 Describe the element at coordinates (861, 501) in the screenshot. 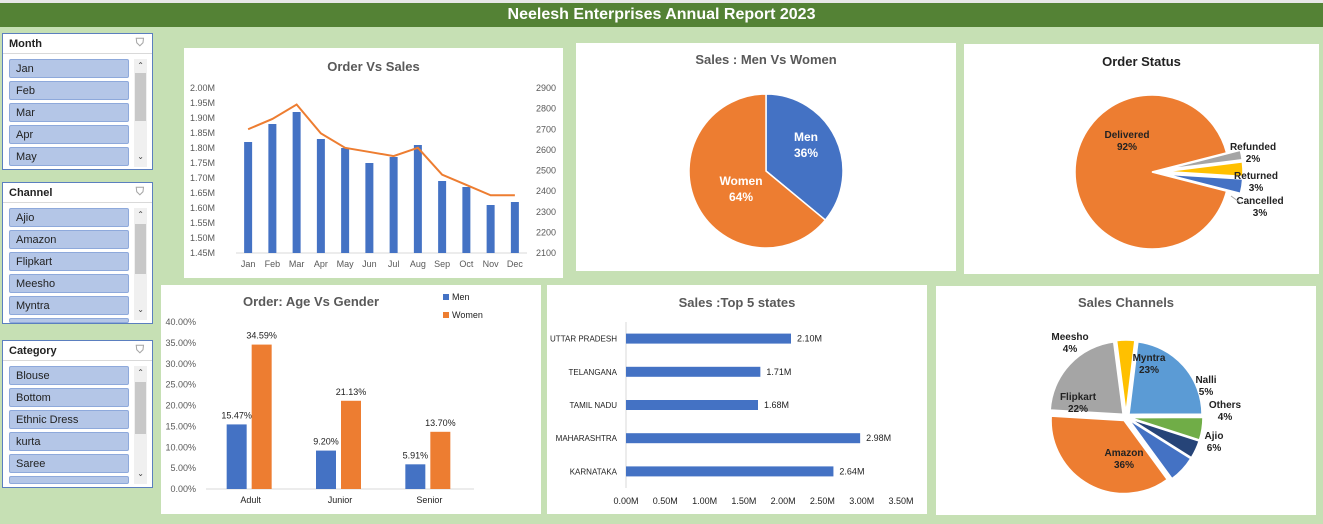

I see `x-tick-label: 3.00M` at that location.